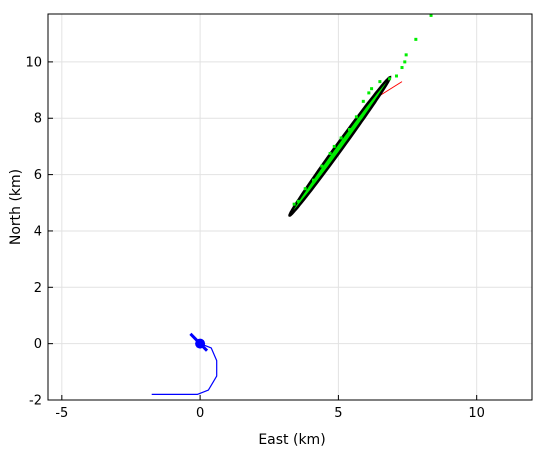 The width and height of the screenshot is (550, 455). What do you see at coordinates (38, 231) in the screenshot?
I see `y-tick-label: 4` at bounding box center [38, 231].